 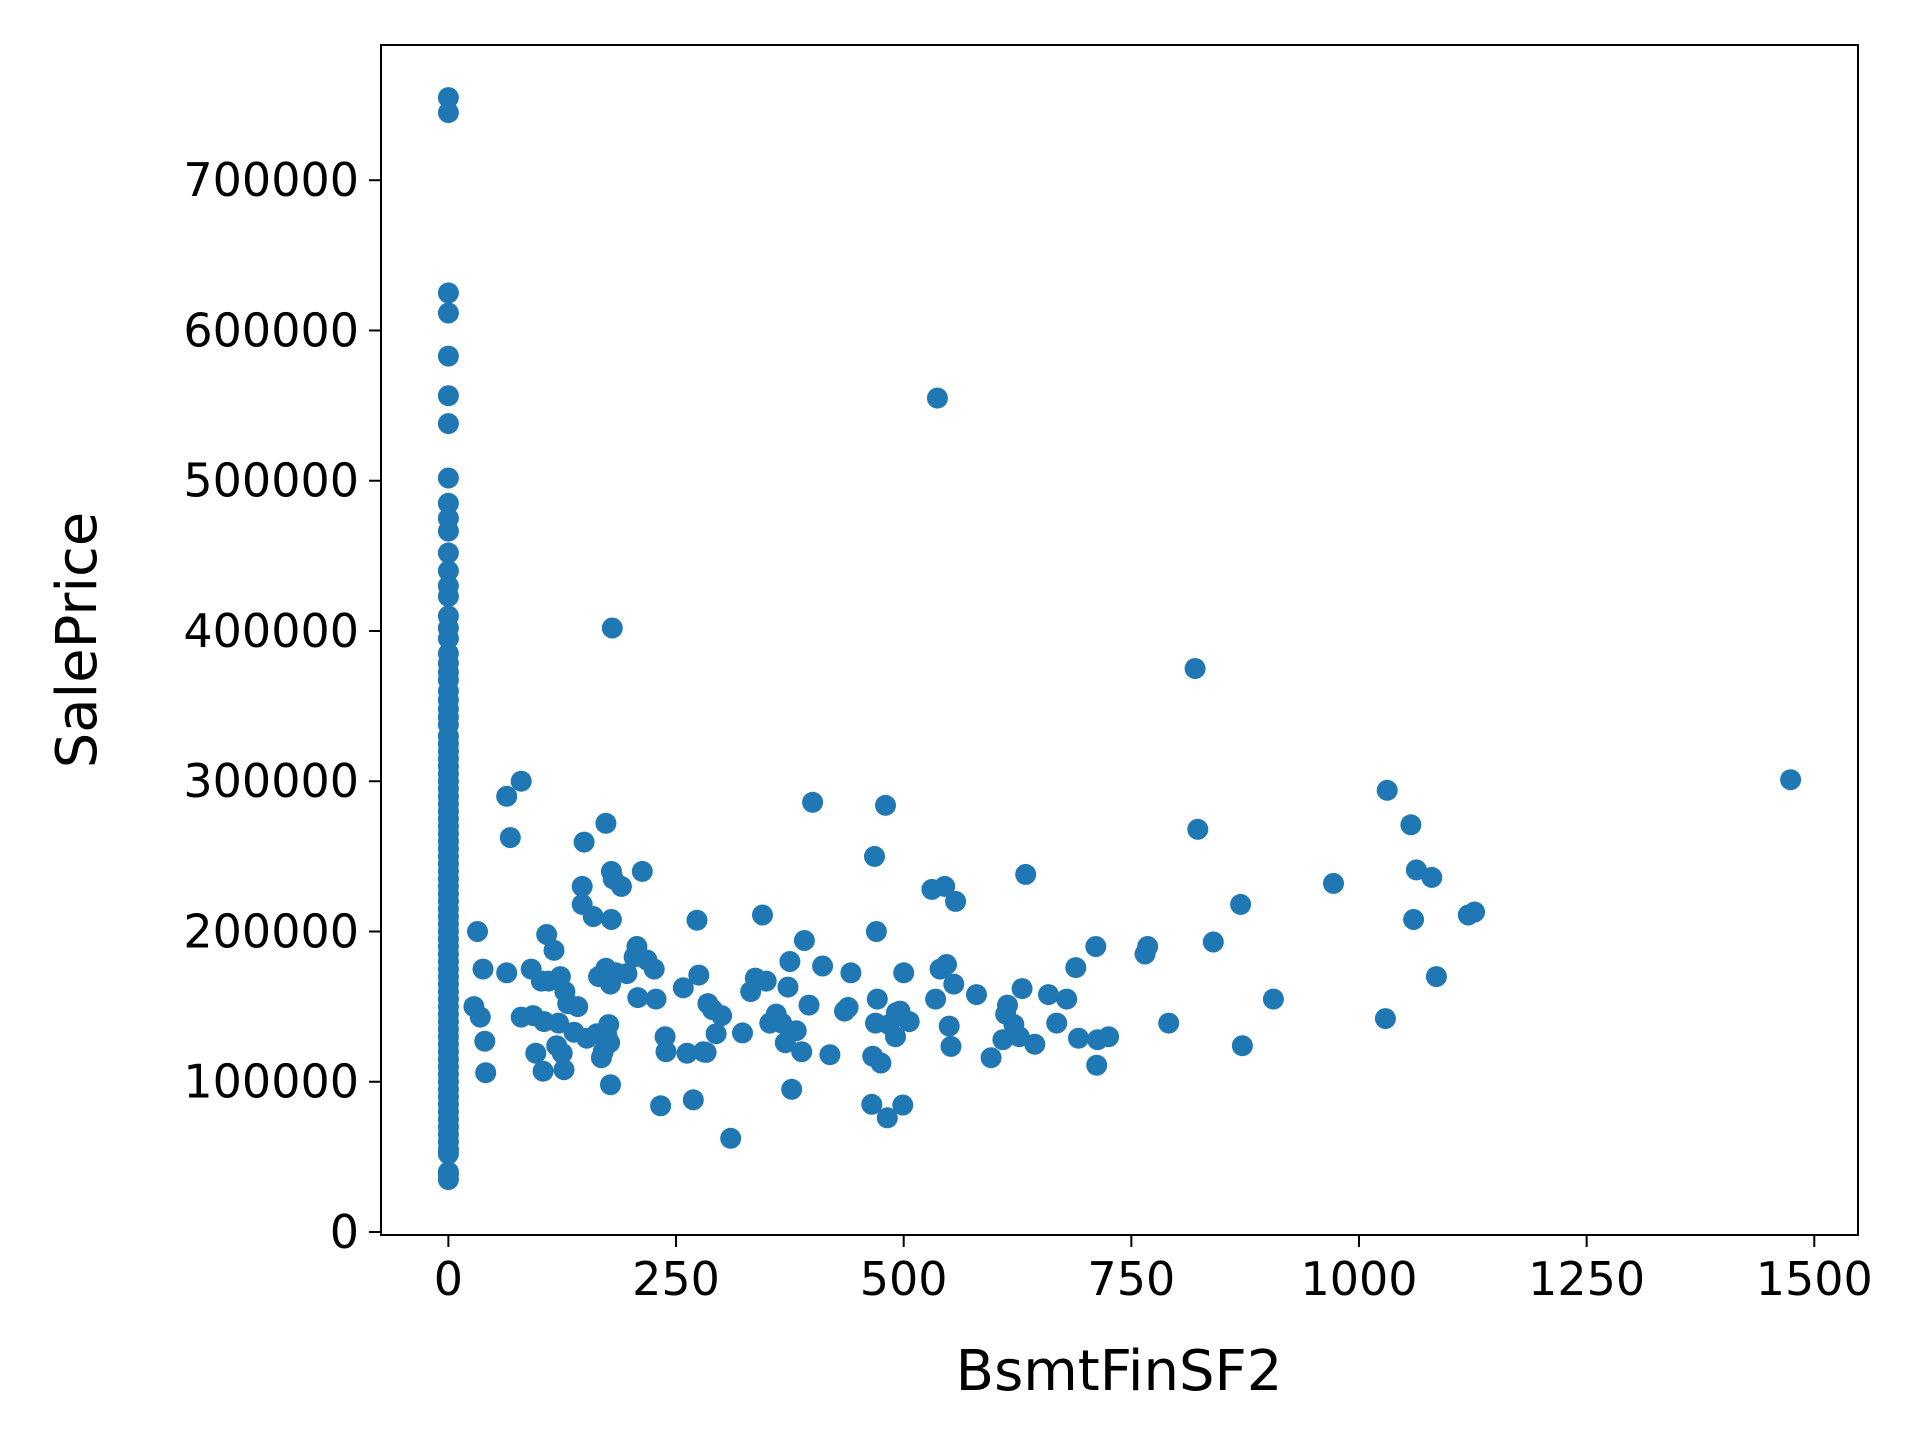 I want to click on y-tick-label: 0, so click(x=344, y=1232).